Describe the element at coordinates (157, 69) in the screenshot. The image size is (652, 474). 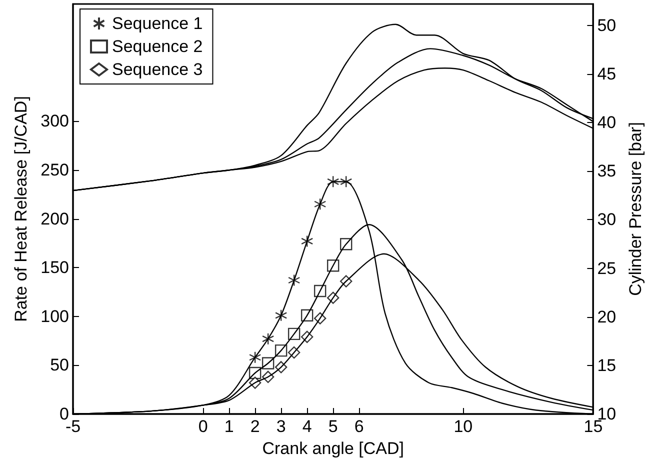
I see `legend-label: Sequence 3` at that location.